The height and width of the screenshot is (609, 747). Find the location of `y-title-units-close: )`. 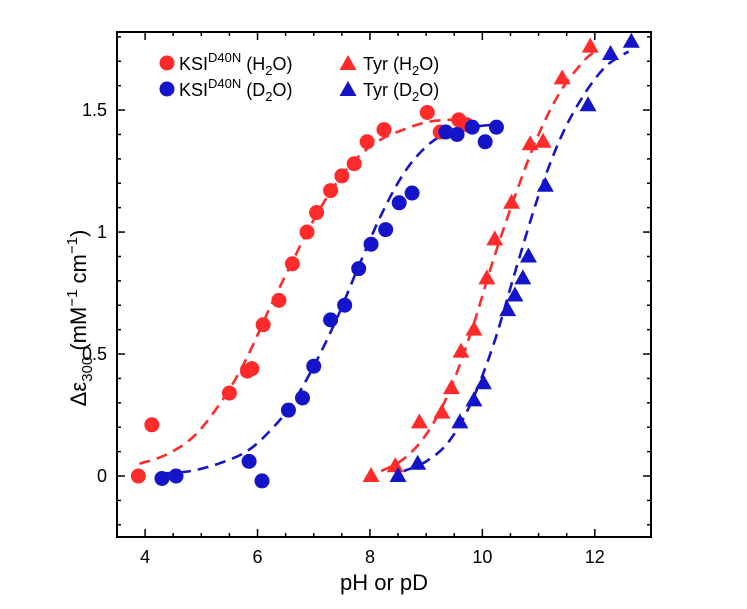

y-title-units-close: ) is located at coordinates (78, 233).